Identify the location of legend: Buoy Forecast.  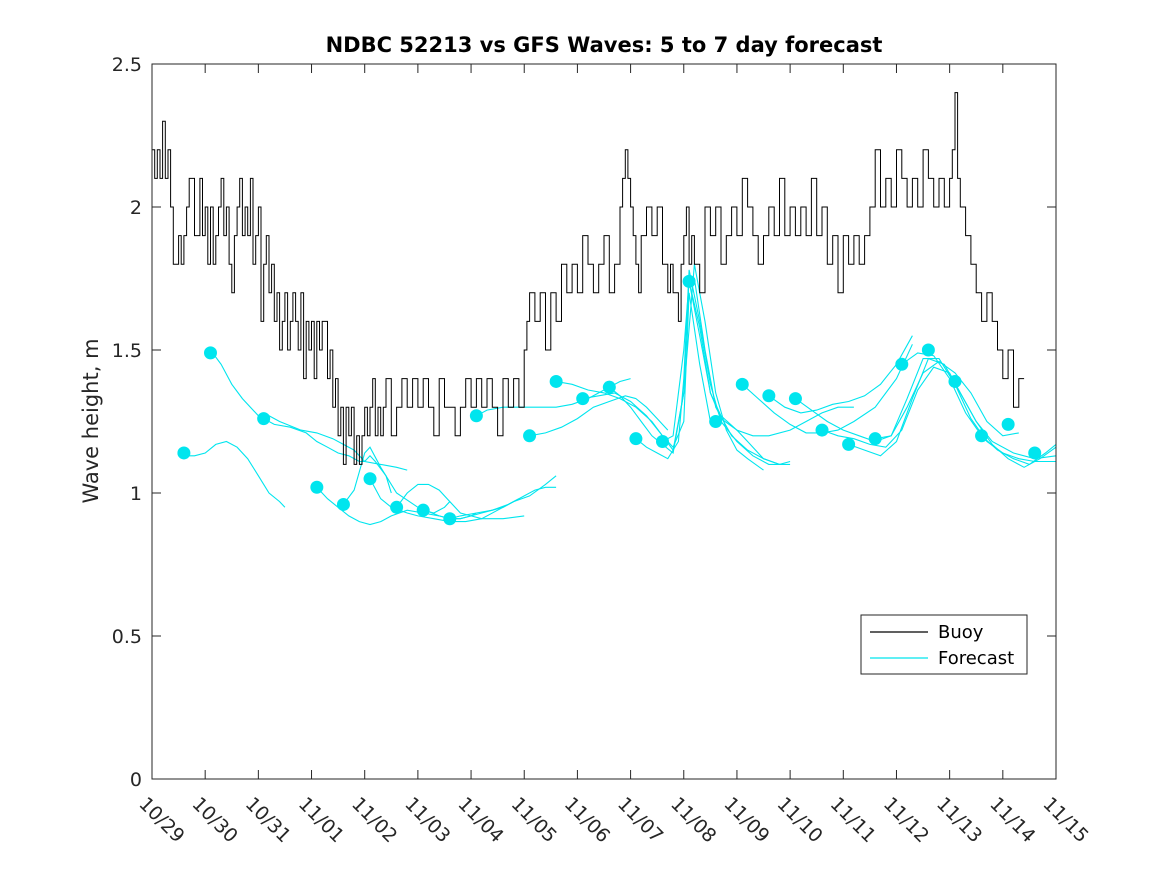
(944, 644).